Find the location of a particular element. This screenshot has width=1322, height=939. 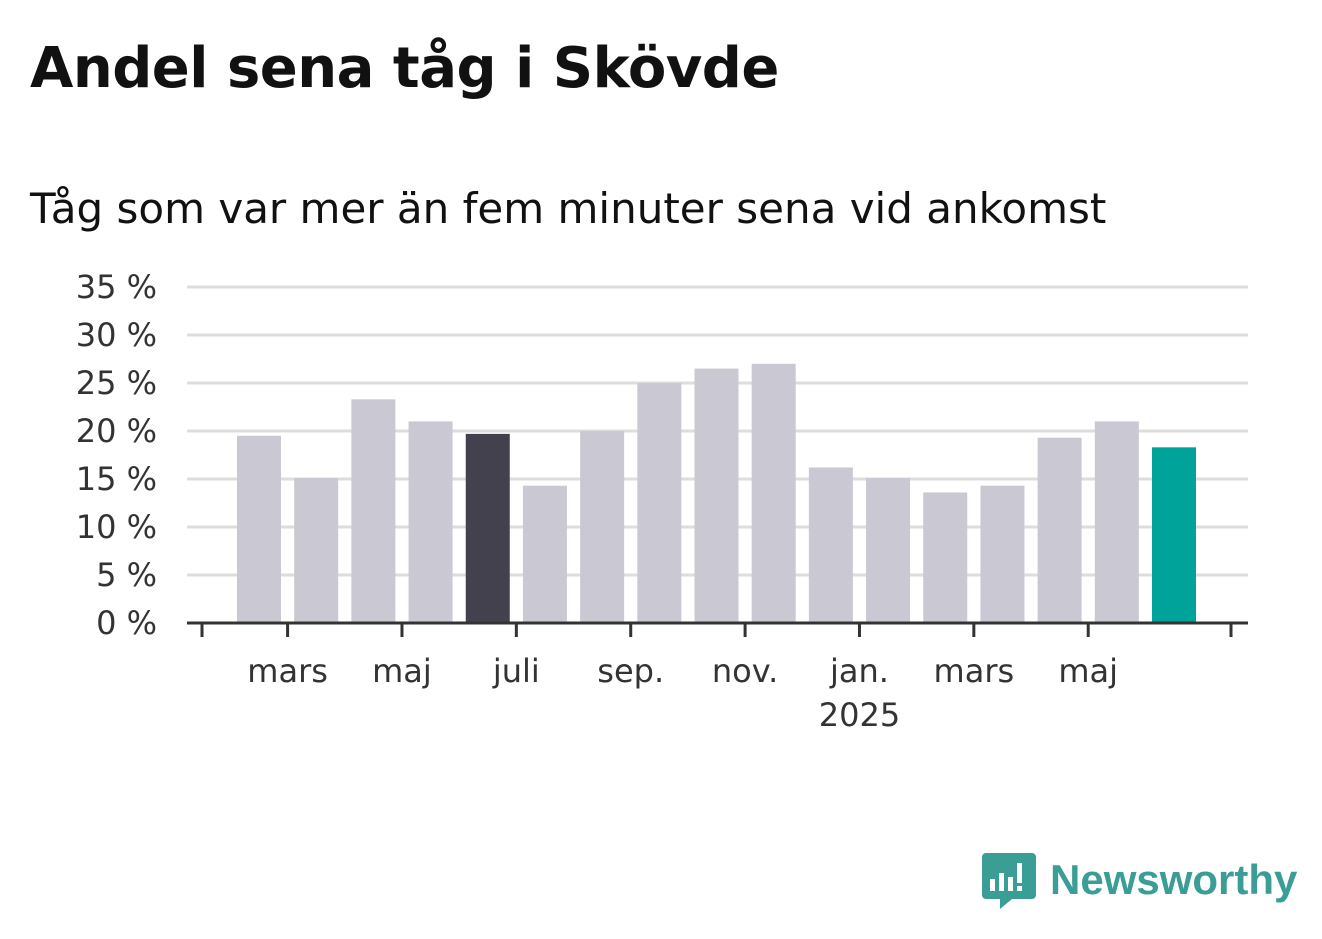

y-tick-label: 5 % is located at coordinates (126, 575).